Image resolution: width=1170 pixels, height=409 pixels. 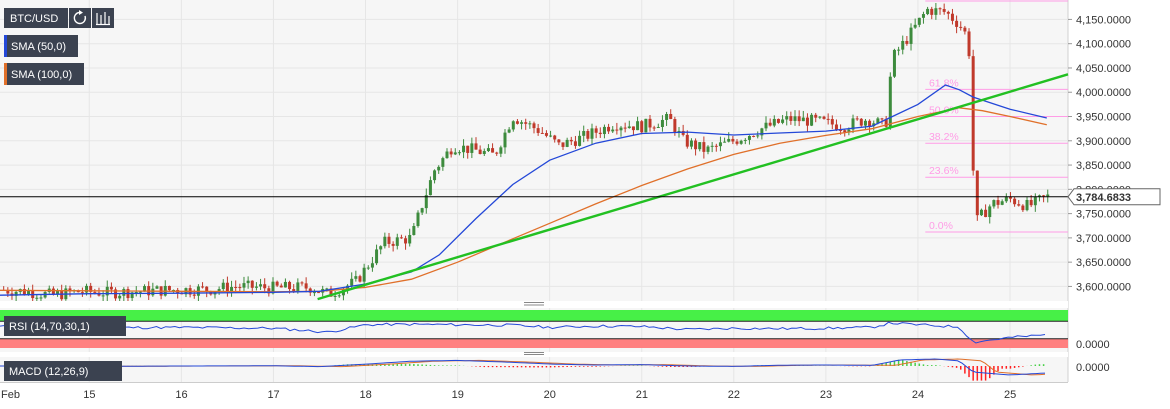 What do you see at coordinates (38, 47) in the screenshot?
I see `sma50-label: SMA (50,0)` at bounding box center [38, 47].